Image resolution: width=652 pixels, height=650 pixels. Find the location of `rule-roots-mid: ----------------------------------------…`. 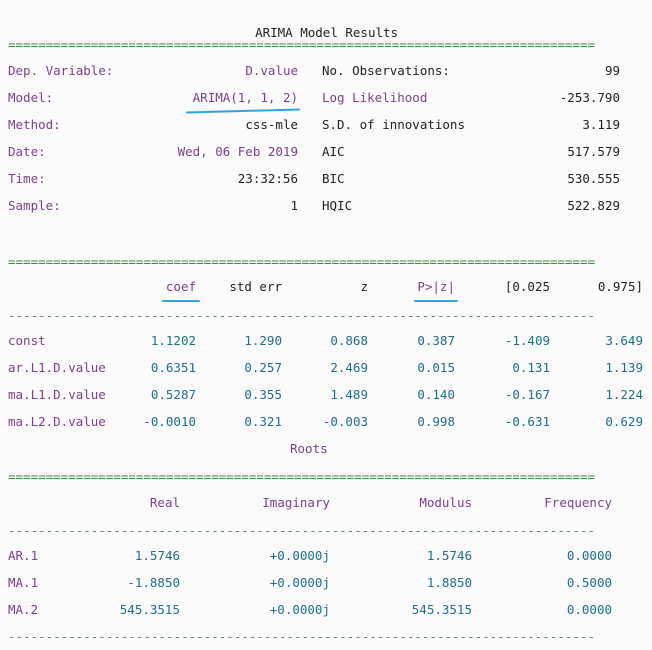

rule-roots-mid: ----------------------------------------… is located at coordinates (301, 531).